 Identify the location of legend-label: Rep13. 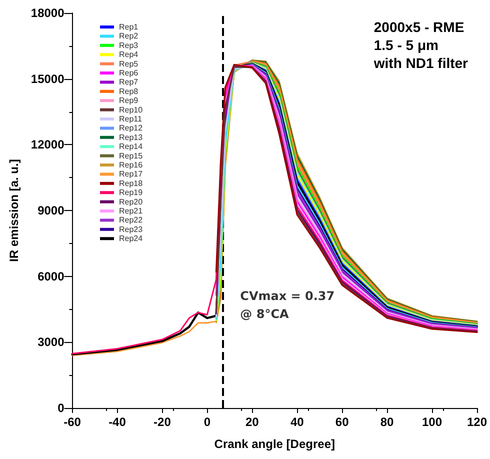
(131, 137).